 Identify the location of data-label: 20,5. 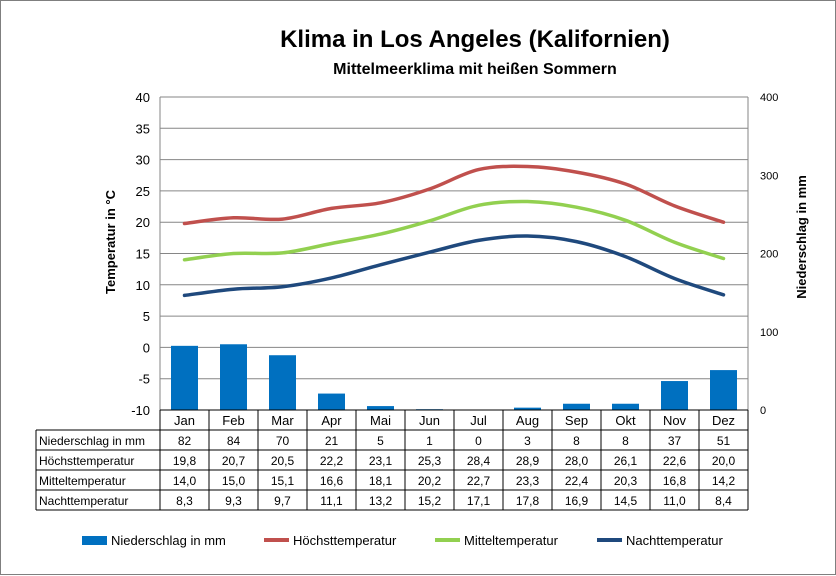
(283, 461).